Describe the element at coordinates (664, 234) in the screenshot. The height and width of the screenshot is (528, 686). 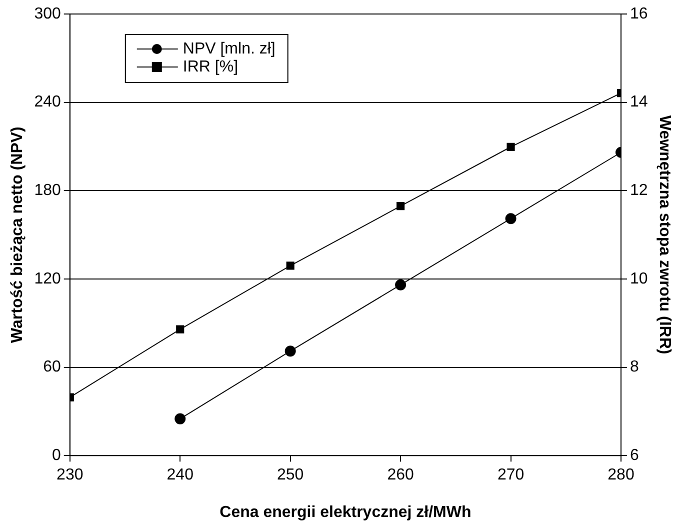
I see `y2-axis-title: Wewnętrzna stopa zwrotu (IRR)` at that location.